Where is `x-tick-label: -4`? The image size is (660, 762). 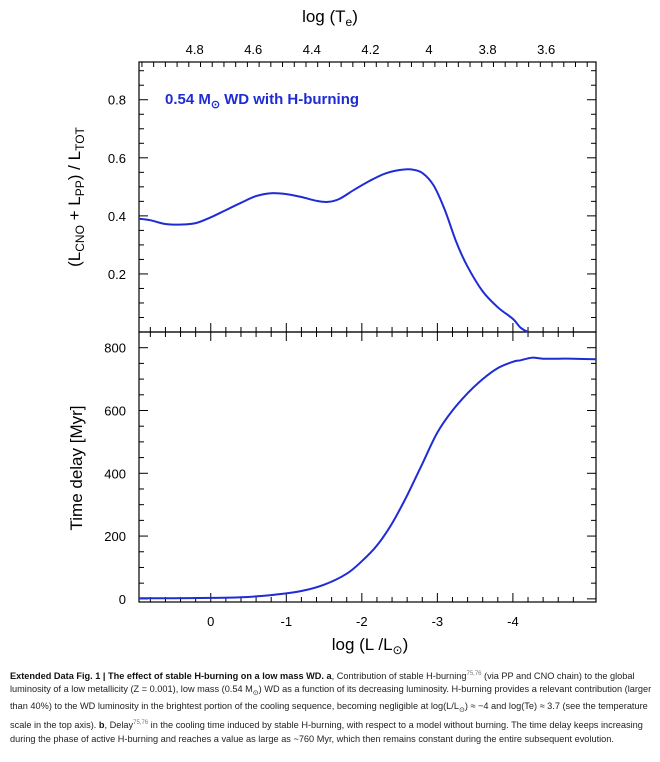 x-tick-label: -4 is located at coordinates (513, 621).